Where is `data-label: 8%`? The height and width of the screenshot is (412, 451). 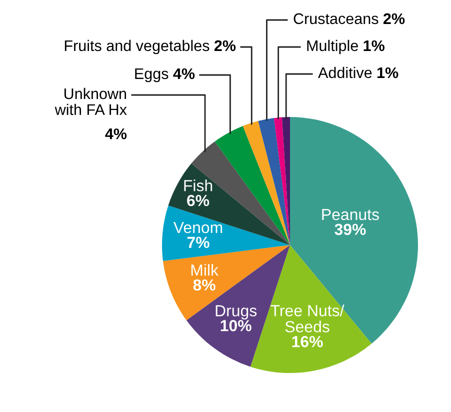
data-label: 8% is located at coordinates (204, 285).